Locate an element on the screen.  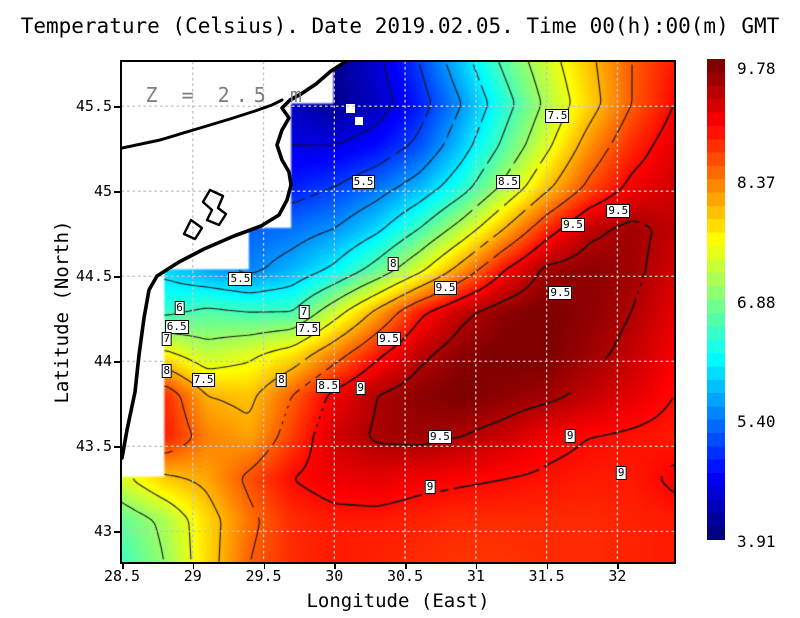
x-tick-label: 30.5 is located at coordinates (405, 576).